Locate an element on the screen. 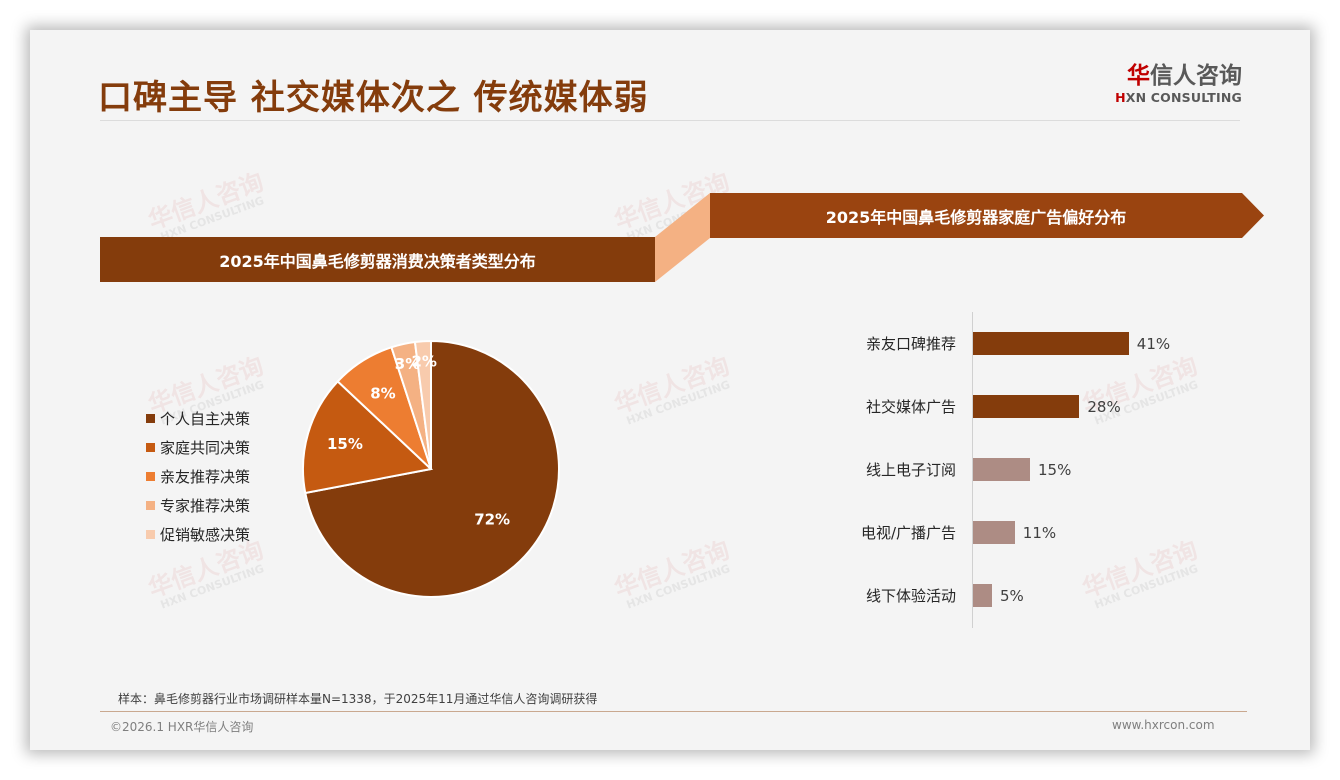 This screenshot has height=780, width=1340. company-logo: 华信人咨询 HXN CONSULTING is located at coordinates (1177, 84).